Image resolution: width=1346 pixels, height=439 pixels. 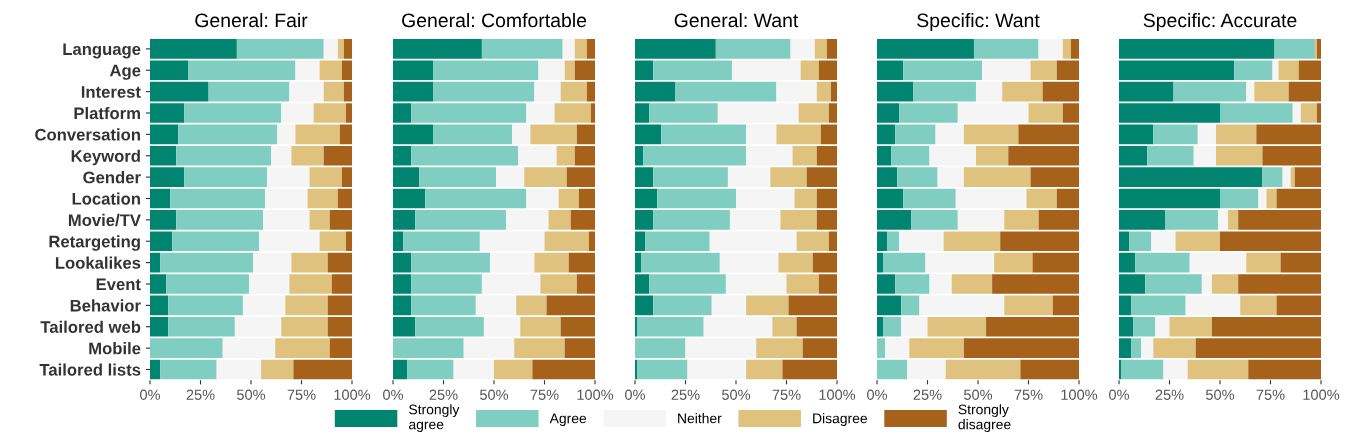 What do you see at coordinates (90, 326) in the screenshot?
I see `y-tick-label: Tailored web` at bounding box center [90, 326].